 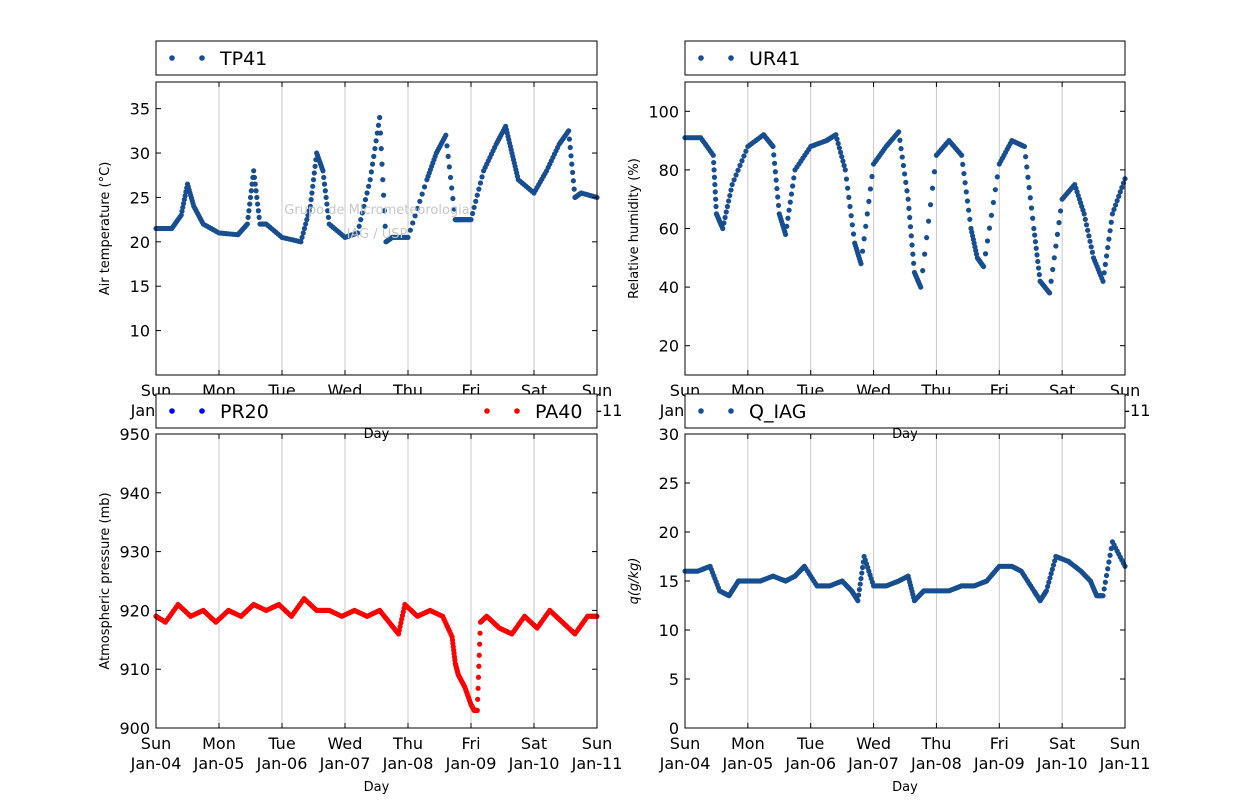 What do you see at coordinates (905, 571) in the screenshot?
I see `series-q-iag` at bounding box center [905, 571].